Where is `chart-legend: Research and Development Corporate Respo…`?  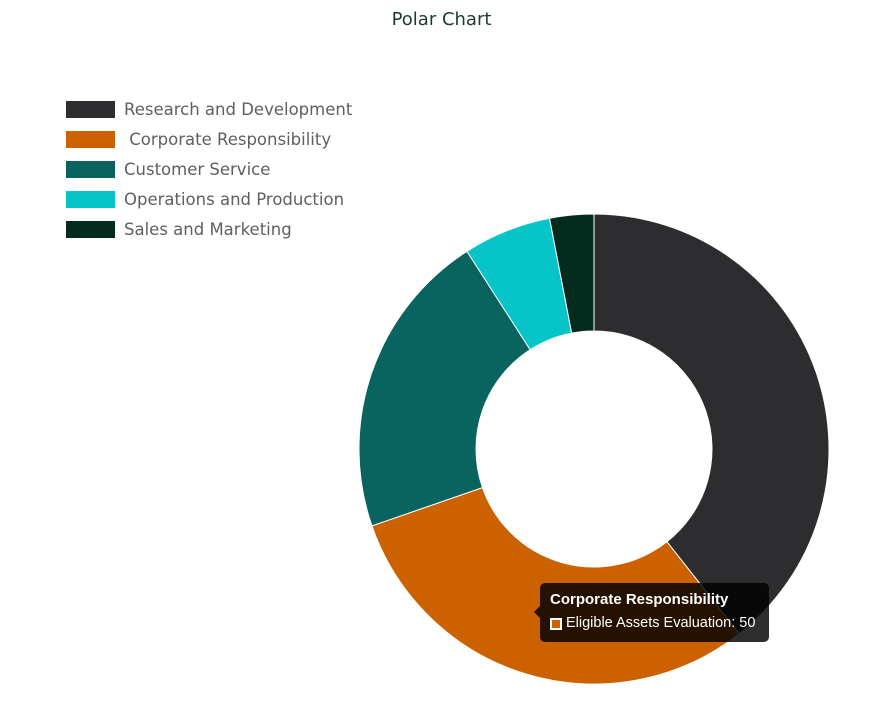 chart-legend: Research and Development Corporate Respo… is located at coordinates (209, 169).